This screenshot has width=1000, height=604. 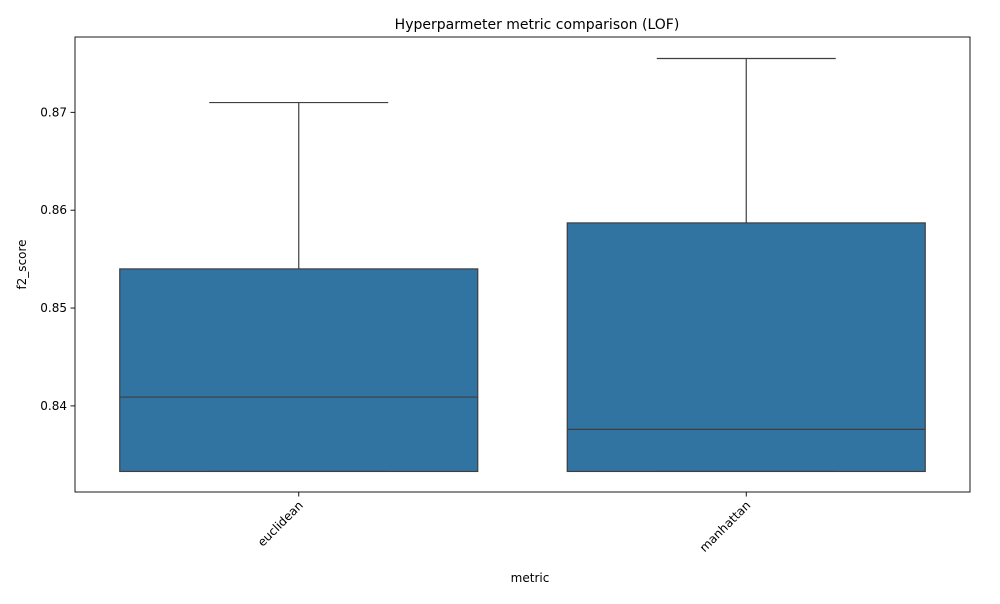 I want to click on y-axis: 0.84 0.85 0.86 0.87, so click(x=57, y=259).